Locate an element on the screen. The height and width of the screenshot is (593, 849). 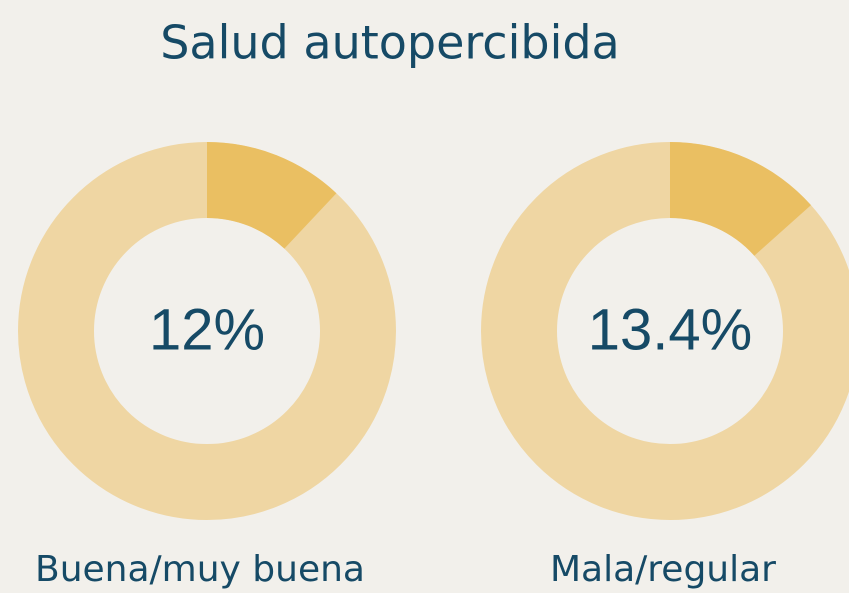
category-label: Mala/regular is located at coordinates (663, 569).